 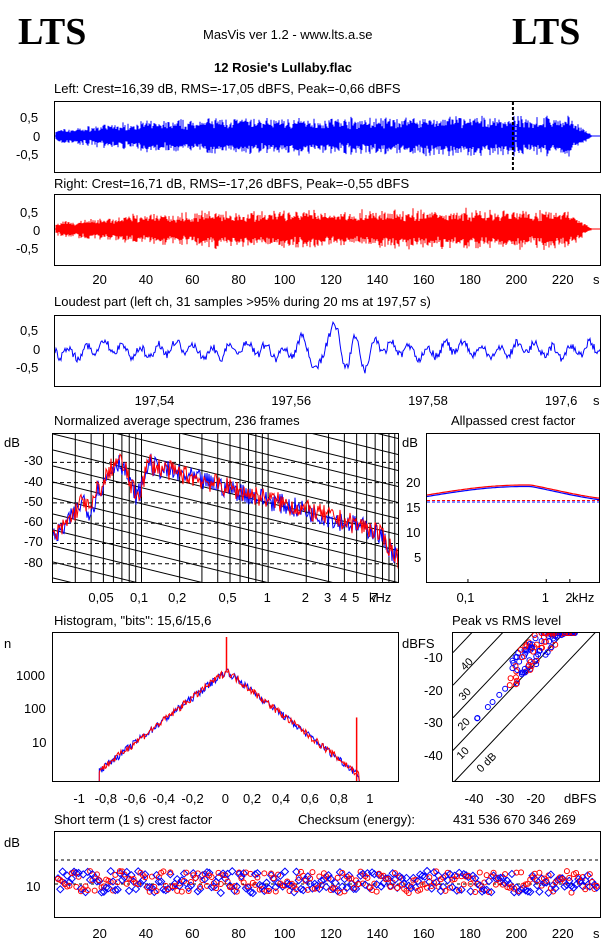 What do you see at coordinates (526, 707) in the screenshot?
I see `pvr-plot: 40 30 20 10 0 dB` at bounding box center [526, 707].